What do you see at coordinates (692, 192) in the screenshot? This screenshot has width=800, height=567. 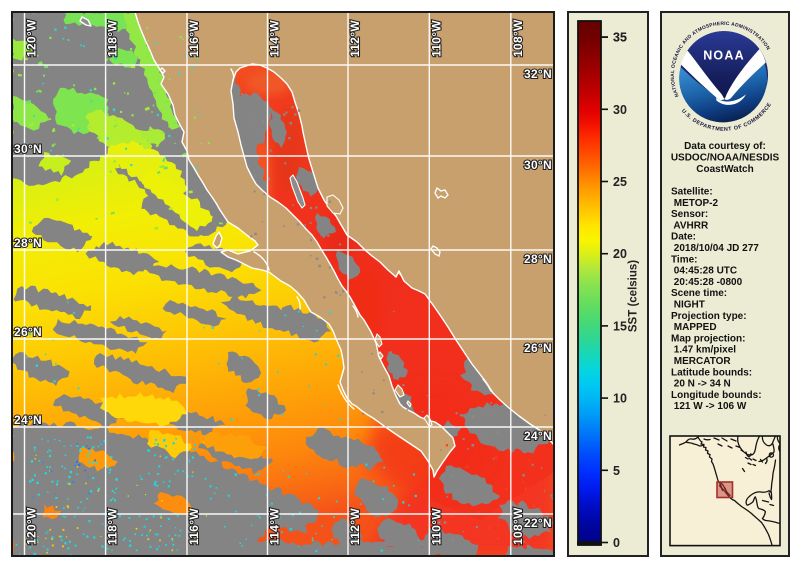 I see `svg-text: Satellite:` at bounding box center [692, 192].